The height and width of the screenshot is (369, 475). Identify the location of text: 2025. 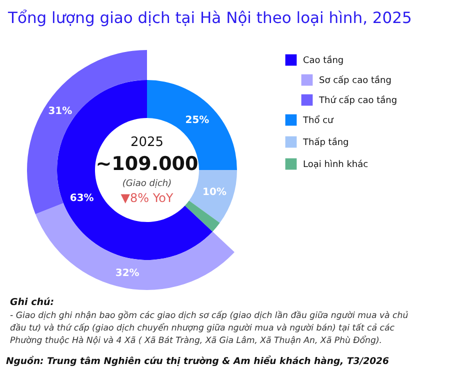
(147, 142).